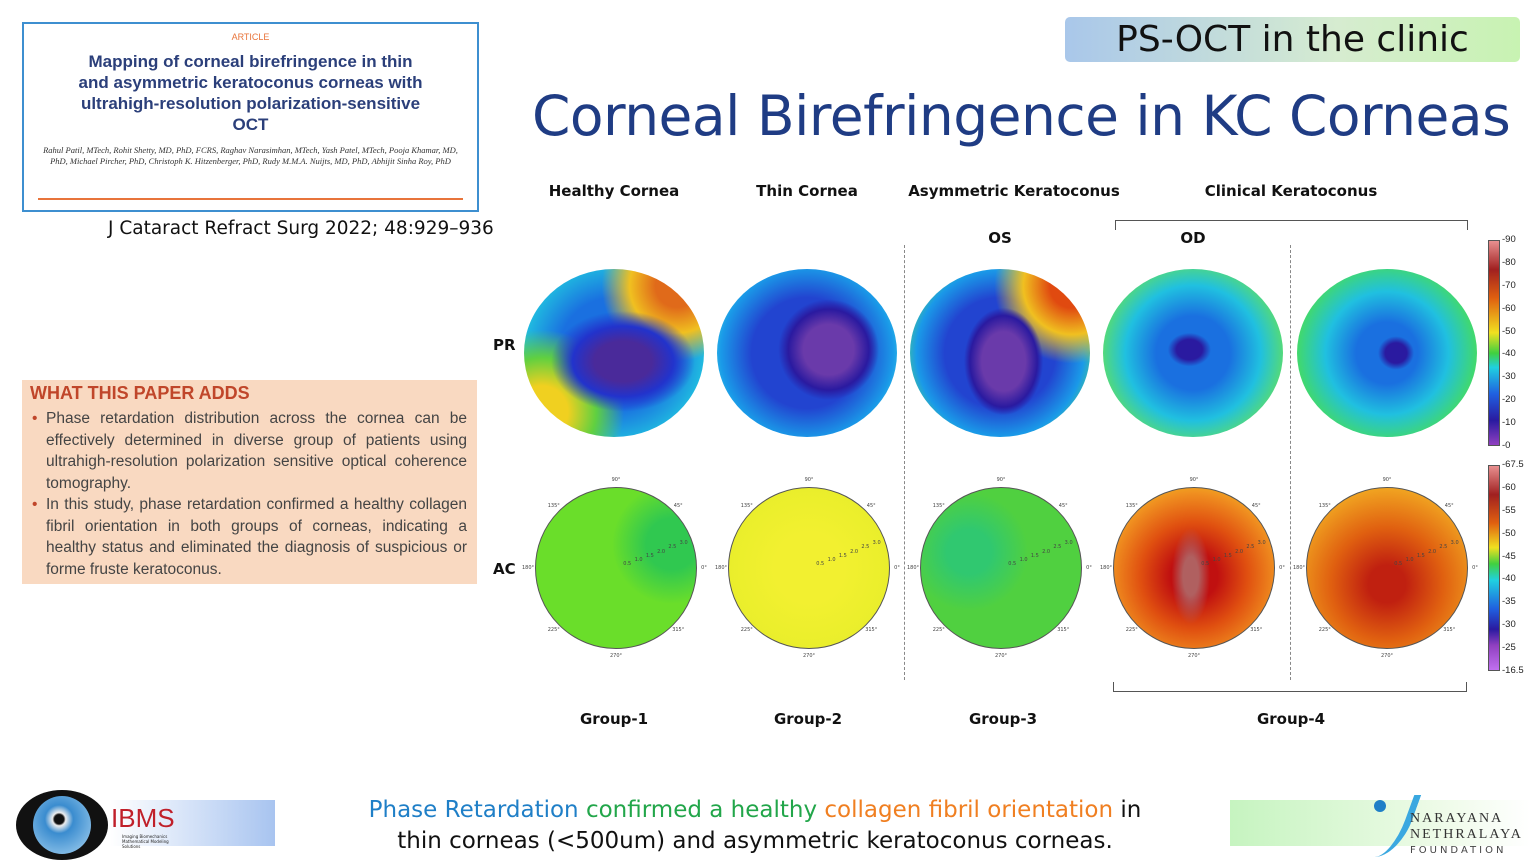  What do you see at coordinates (1509, 602) in the screenshot?
I see `colorbar-tick-label: -35` at bounding box center [1509, 602].